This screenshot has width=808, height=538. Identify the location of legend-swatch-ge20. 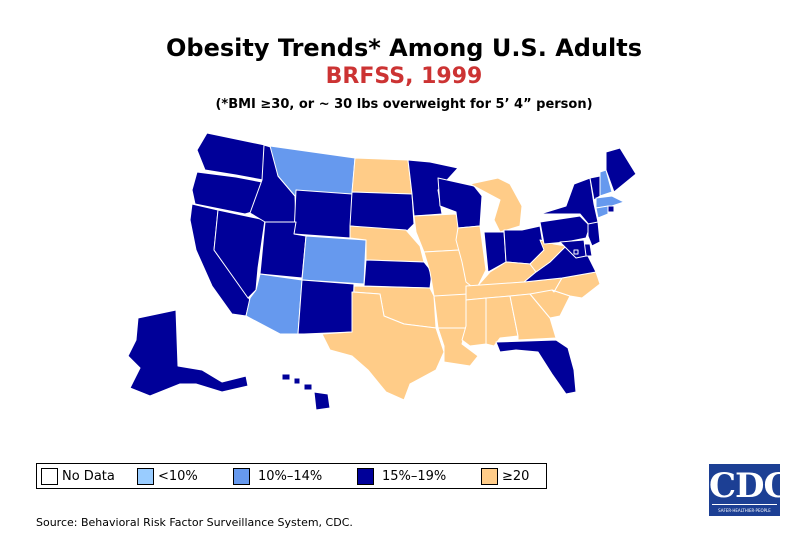
(489, 476).